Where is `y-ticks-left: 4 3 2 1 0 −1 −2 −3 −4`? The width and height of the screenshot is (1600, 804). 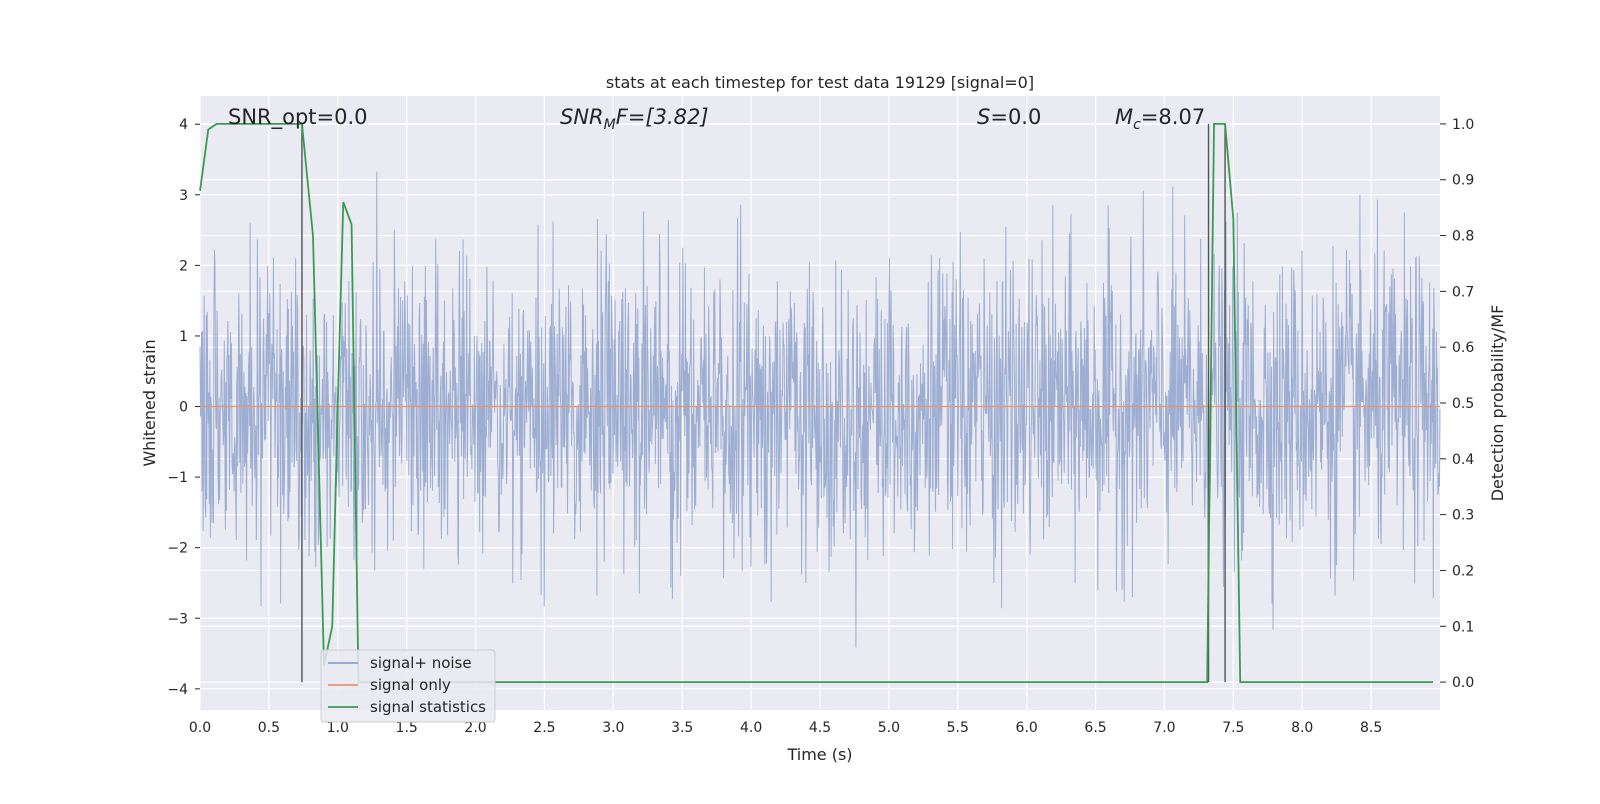 y-ticks-left: 4 3 2 1 0 −1 −2 −3 −4 is located at coordinates (183, 407).